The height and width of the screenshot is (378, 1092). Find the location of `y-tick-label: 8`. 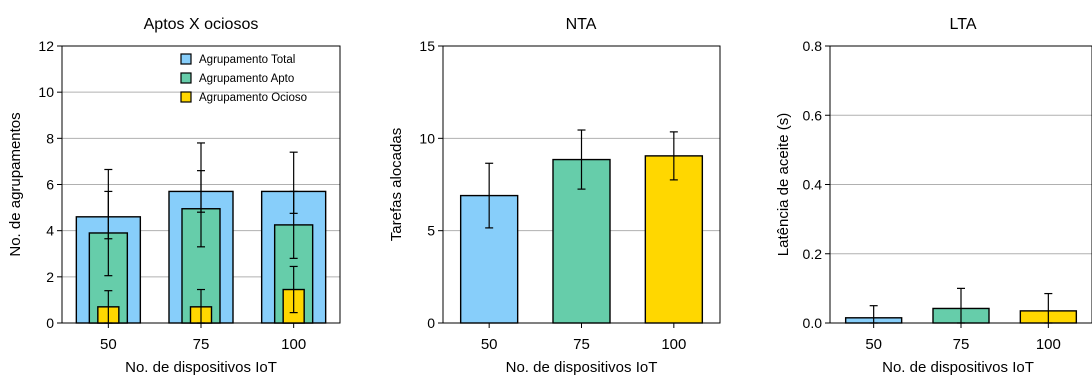

y-tick-label: 8 is located at coordinates (50, 138).